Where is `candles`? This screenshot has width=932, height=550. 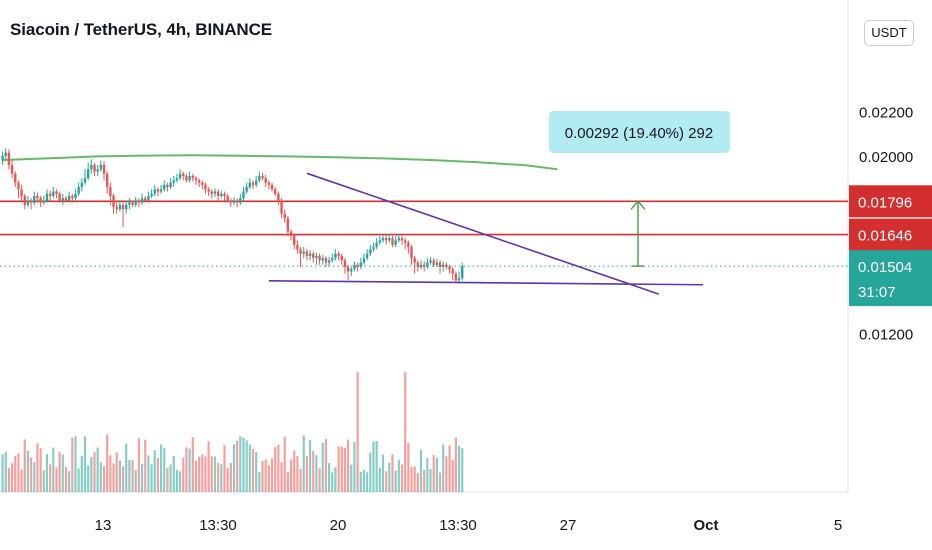 candles is located at coordinates (232, 215).